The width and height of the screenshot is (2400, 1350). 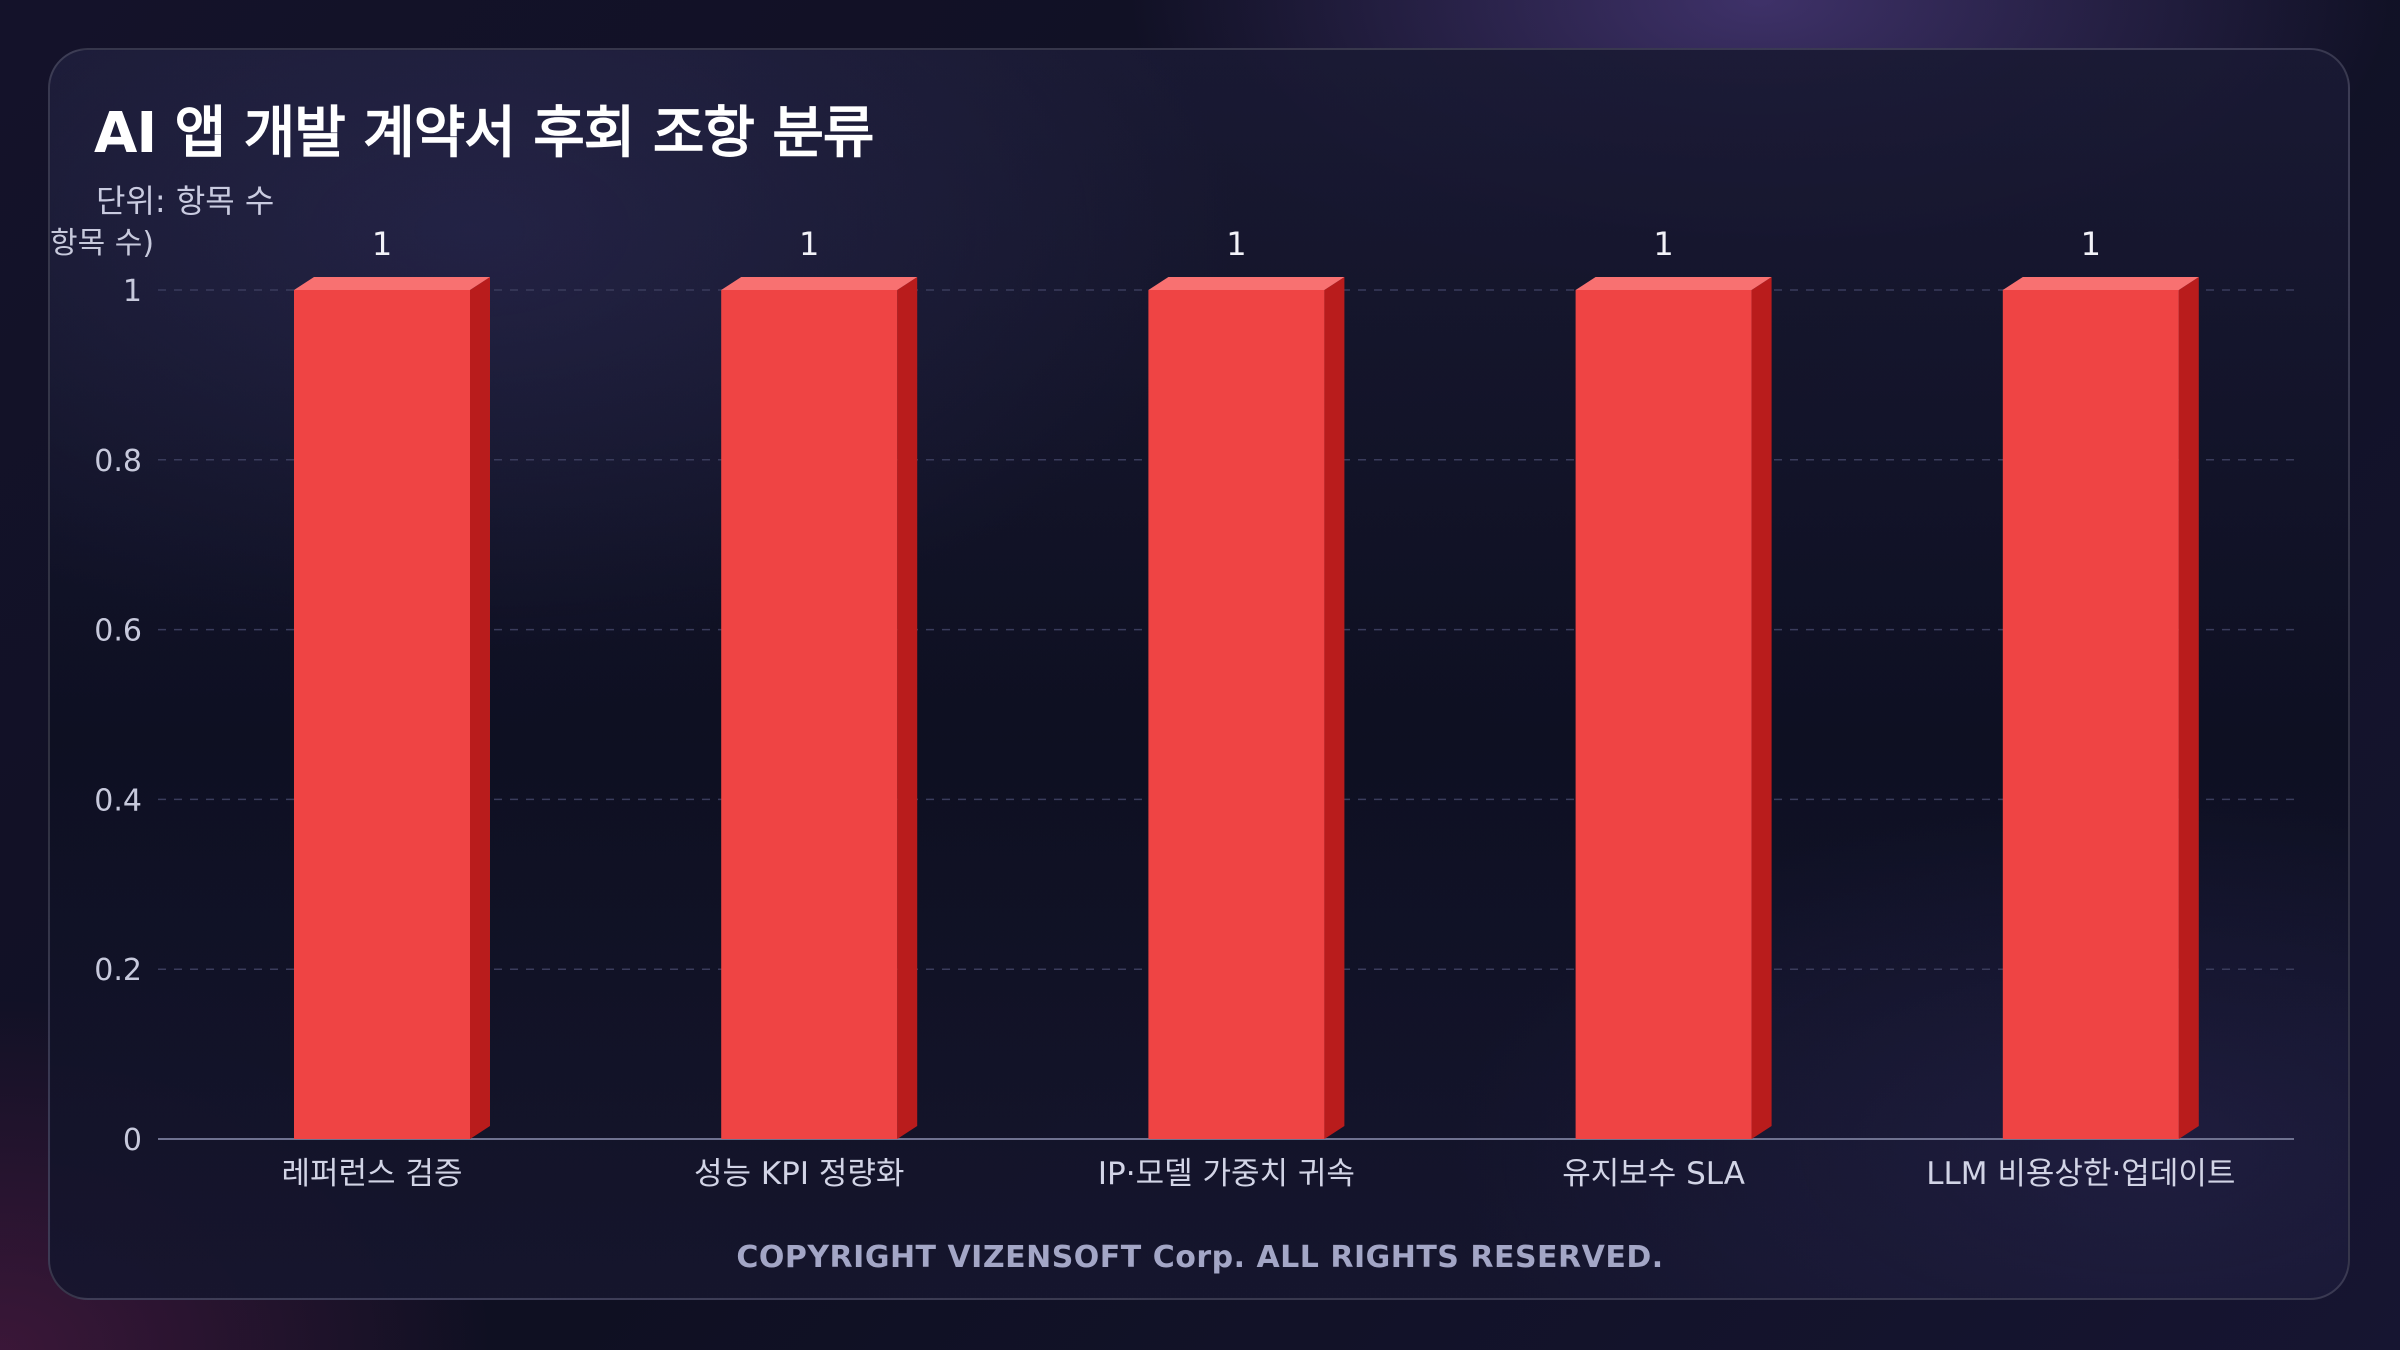 I want to click on chart-subtitle: 단위: 항목 수, so click(x=185, y=201).